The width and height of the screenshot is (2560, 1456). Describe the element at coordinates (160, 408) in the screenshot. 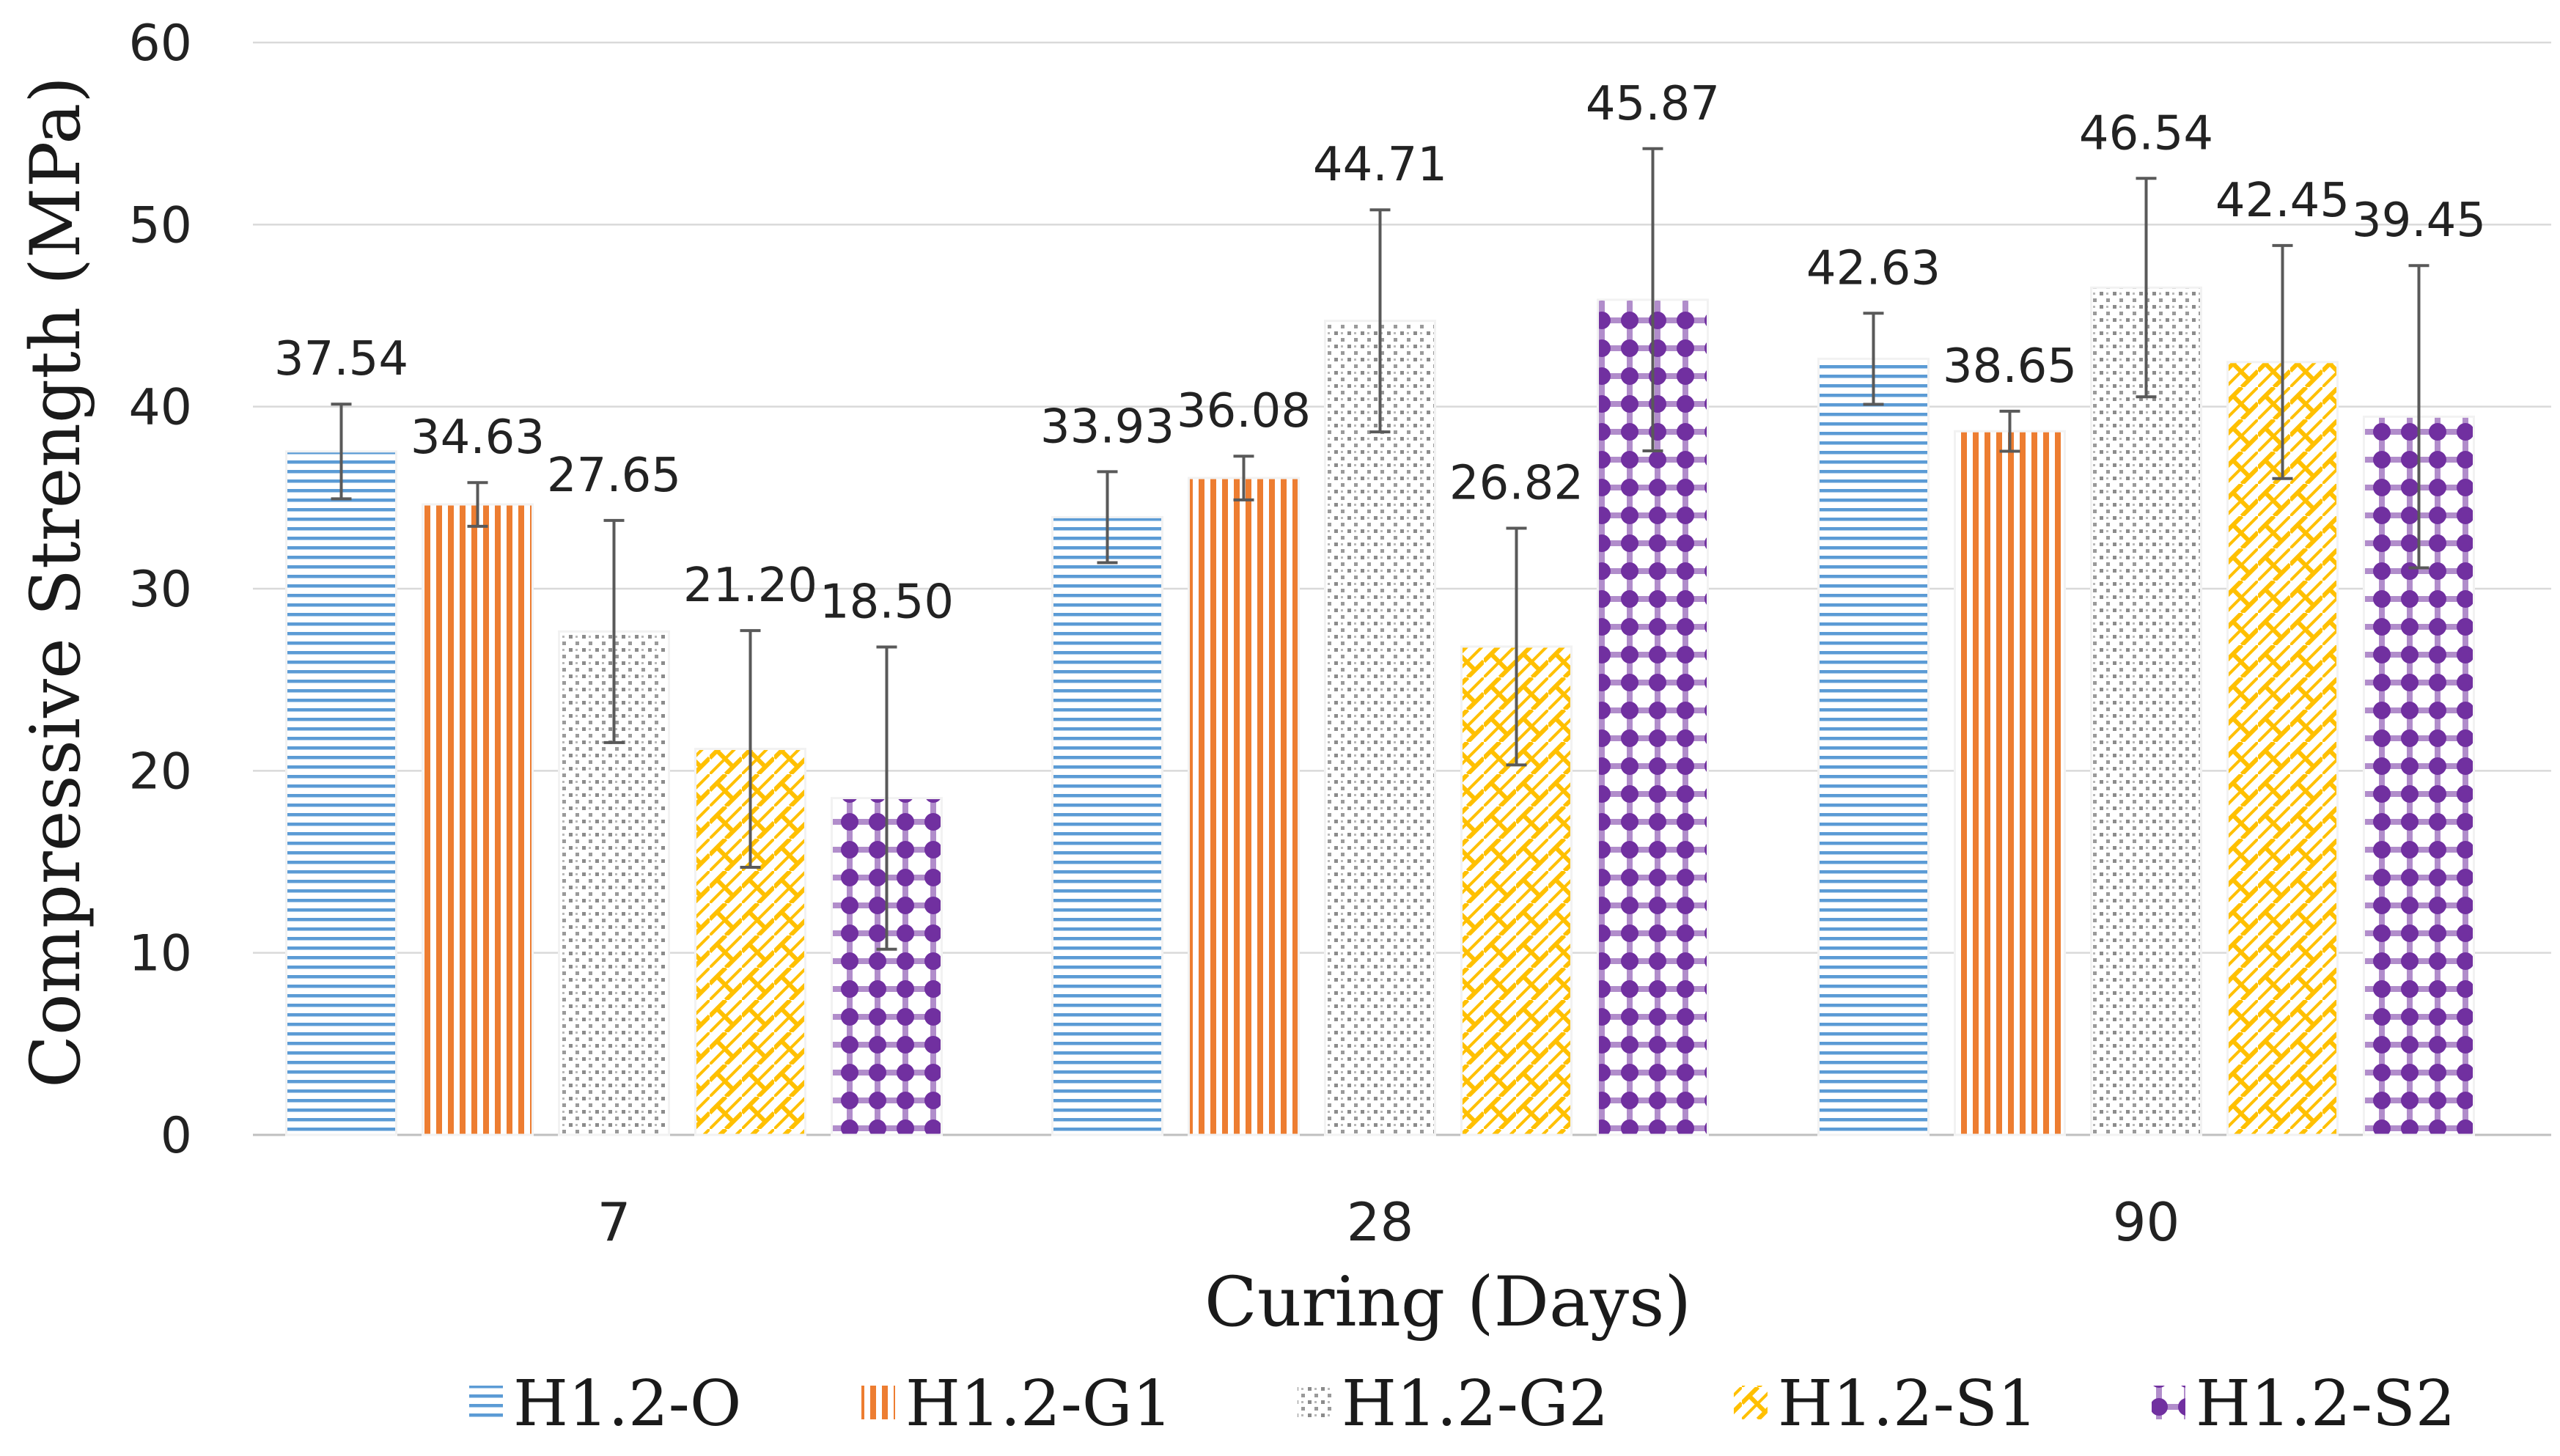

I see `y-tick-label: 40` at that location.